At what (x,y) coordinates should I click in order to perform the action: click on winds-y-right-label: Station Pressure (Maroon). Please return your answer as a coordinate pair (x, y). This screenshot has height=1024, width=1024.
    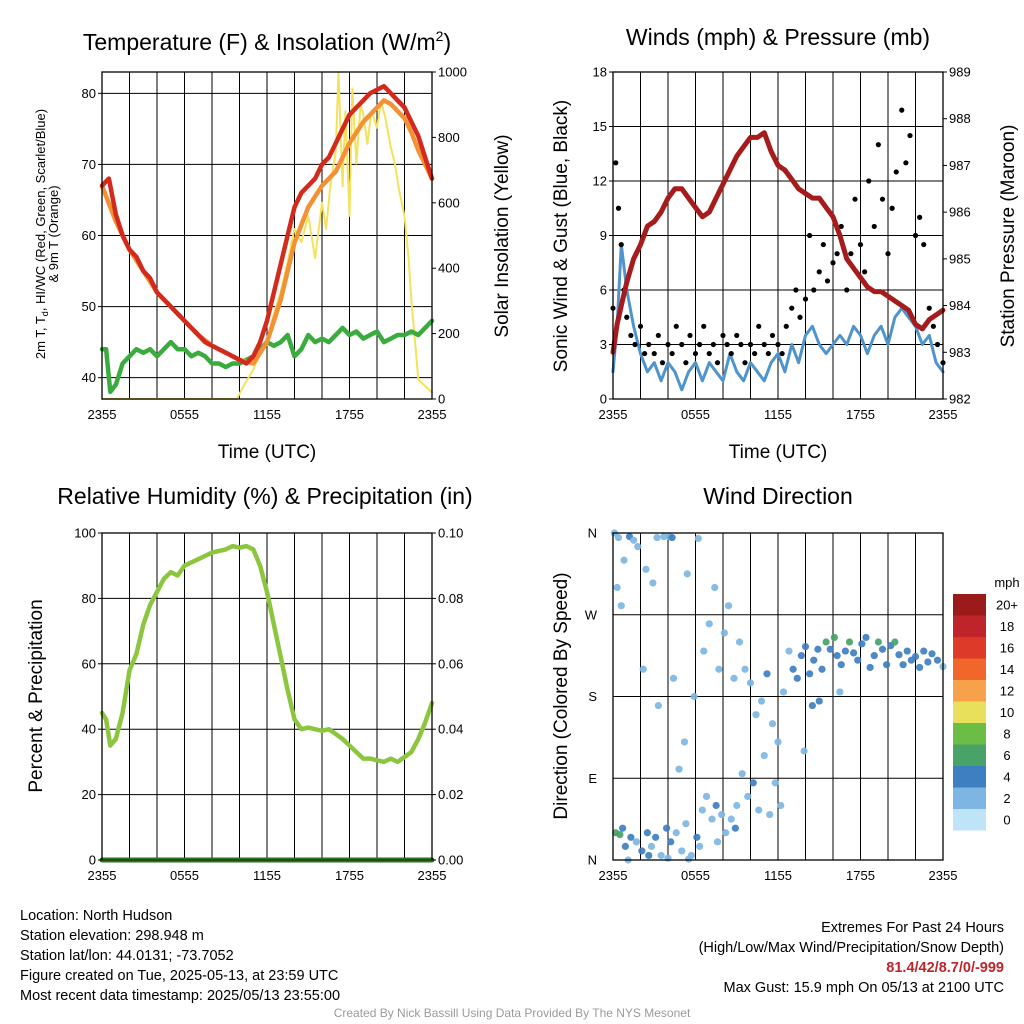
    Looking at the image, I should click on (1008, 236).